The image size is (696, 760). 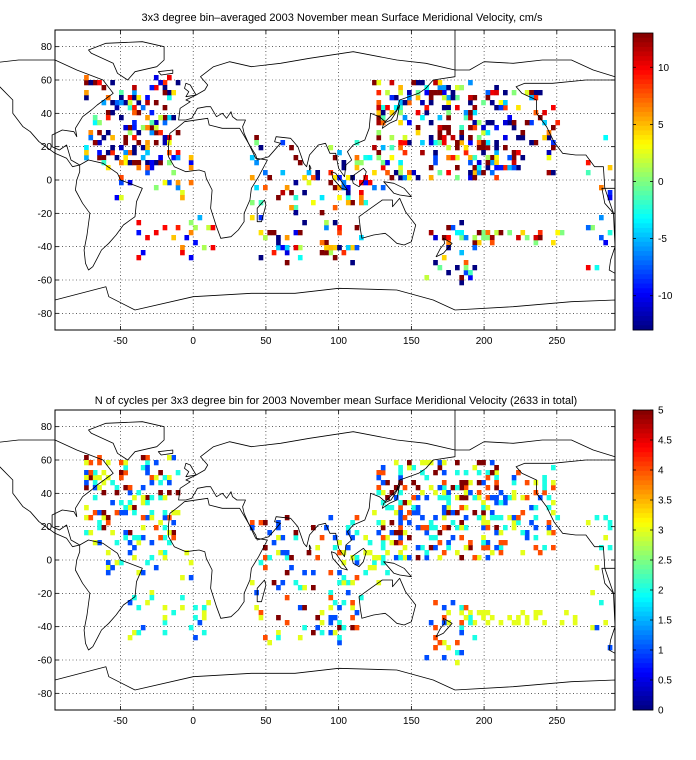 I want to click on colorbar-tick-label: 1, so click(x=661, y=651).